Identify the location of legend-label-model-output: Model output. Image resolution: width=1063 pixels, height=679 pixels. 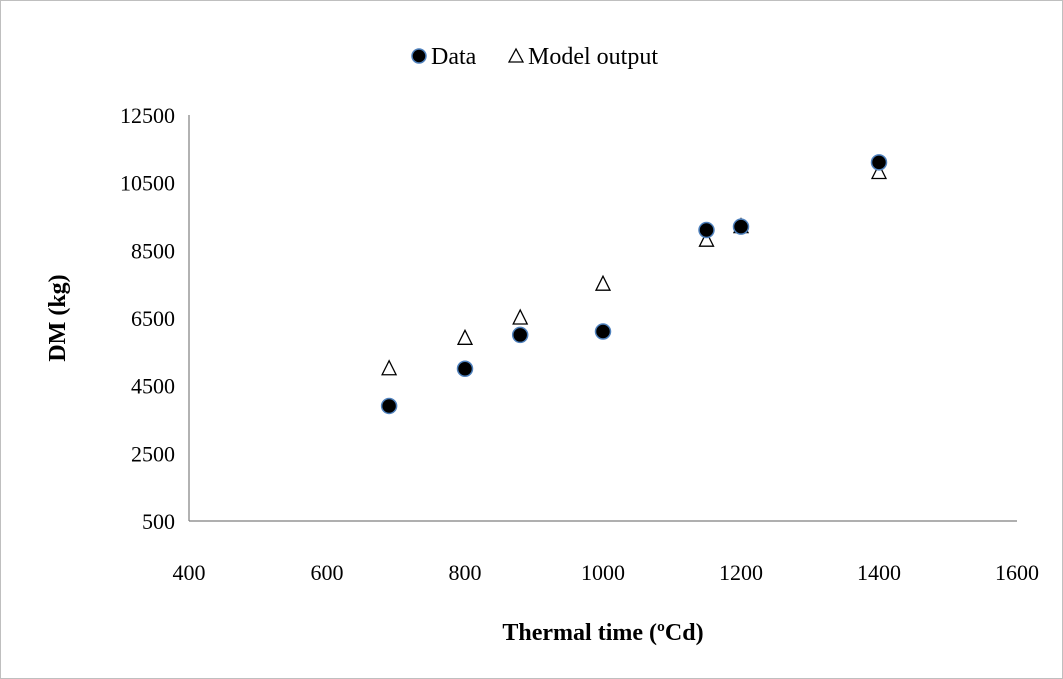
(593, 57).